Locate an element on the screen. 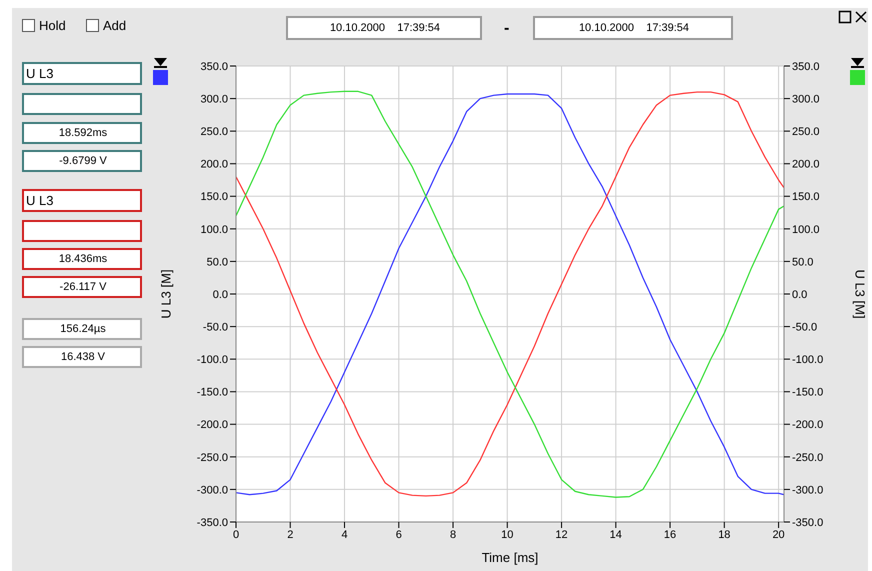 This screenshot has height=571, width=872. y2-tick-label: -350.0 is located at coordinates (808, 522).